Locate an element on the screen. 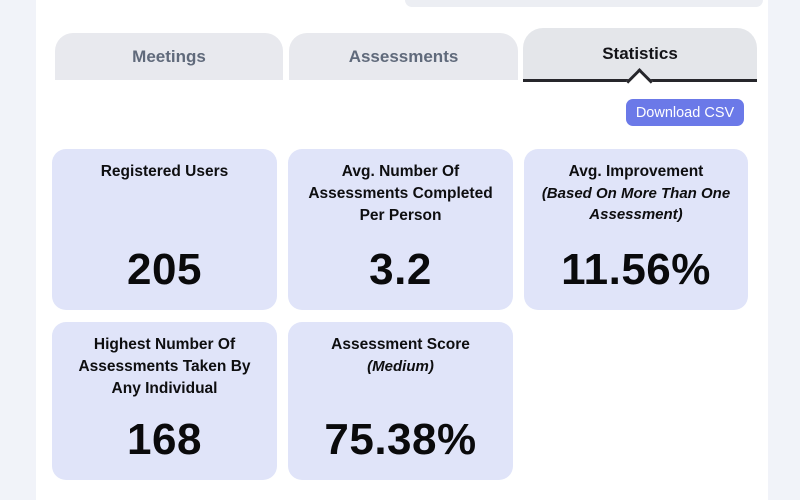 The image size is (800, 500). cutoff-header-element is located at coordinates (584, 3).